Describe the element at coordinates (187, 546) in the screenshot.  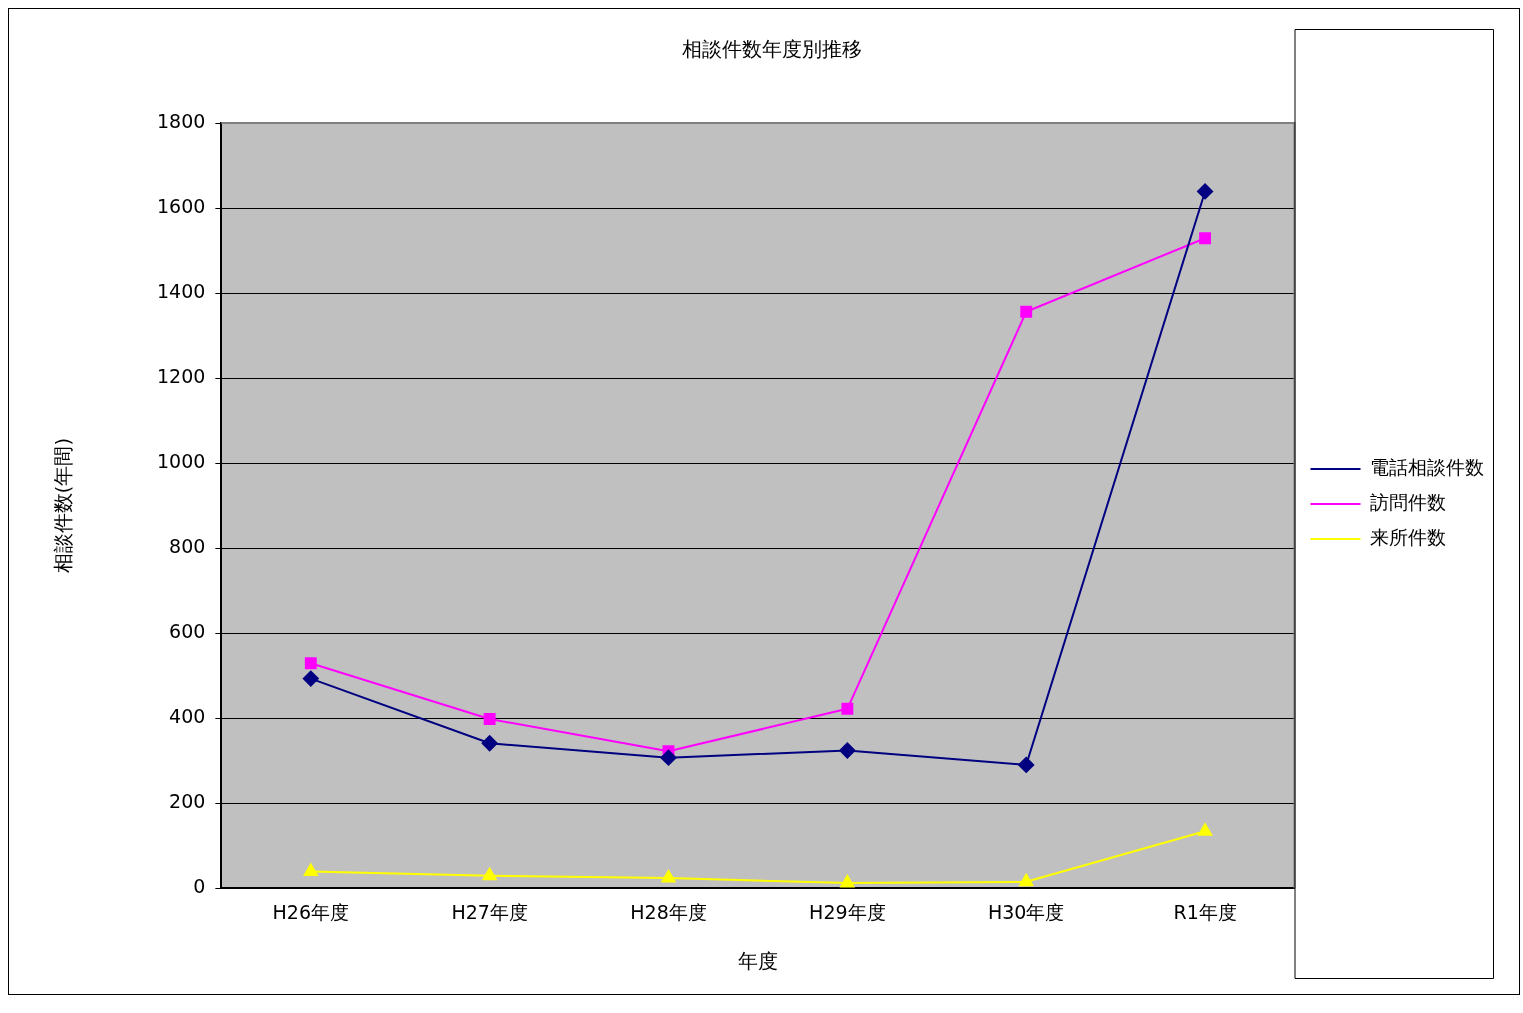
I see `y-tick-label: 800` at that location.